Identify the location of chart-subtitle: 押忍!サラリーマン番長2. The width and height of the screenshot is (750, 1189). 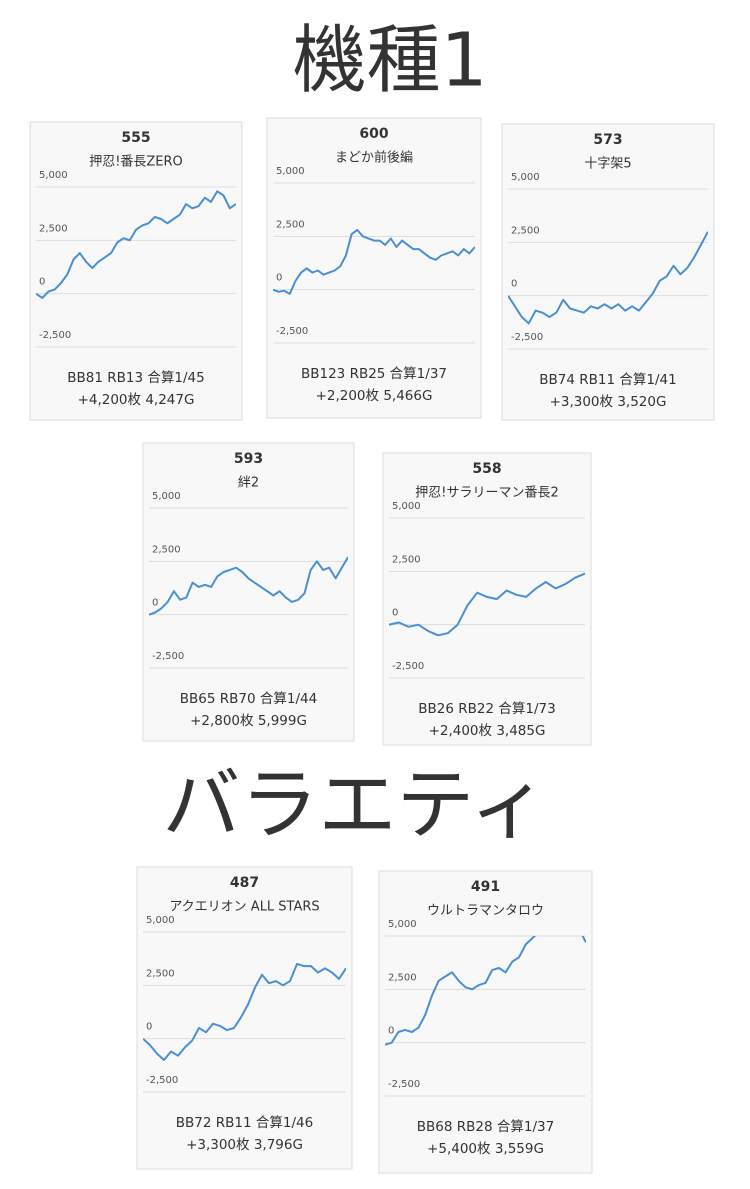
(486, 493).